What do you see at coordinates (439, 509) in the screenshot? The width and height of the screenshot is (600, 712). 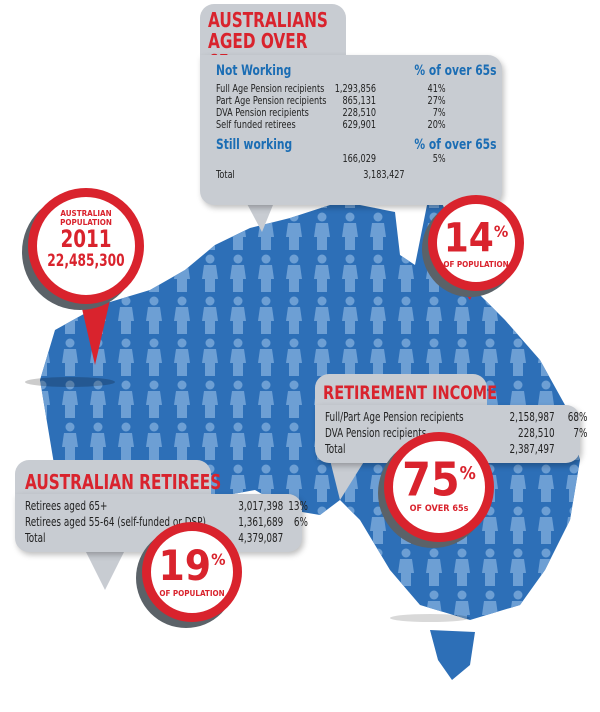 I see `income-percent-sub: OF OVER 65s` at bounding box center [439, 509].